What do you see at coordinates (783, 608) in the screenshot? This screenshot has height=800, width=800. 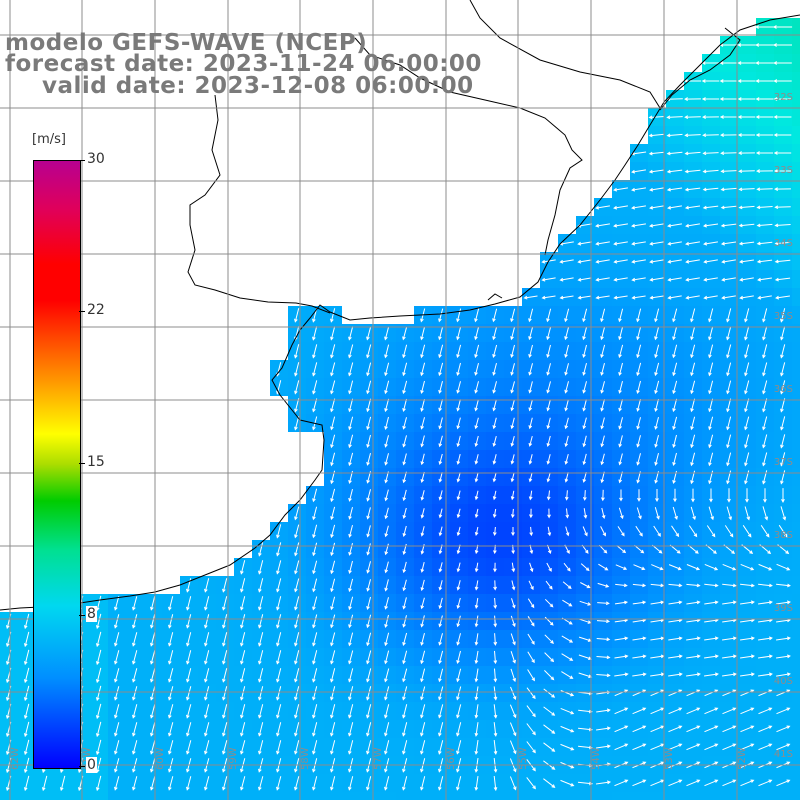 I see `latitude-label: 39S` at bounding box center [783, 608].